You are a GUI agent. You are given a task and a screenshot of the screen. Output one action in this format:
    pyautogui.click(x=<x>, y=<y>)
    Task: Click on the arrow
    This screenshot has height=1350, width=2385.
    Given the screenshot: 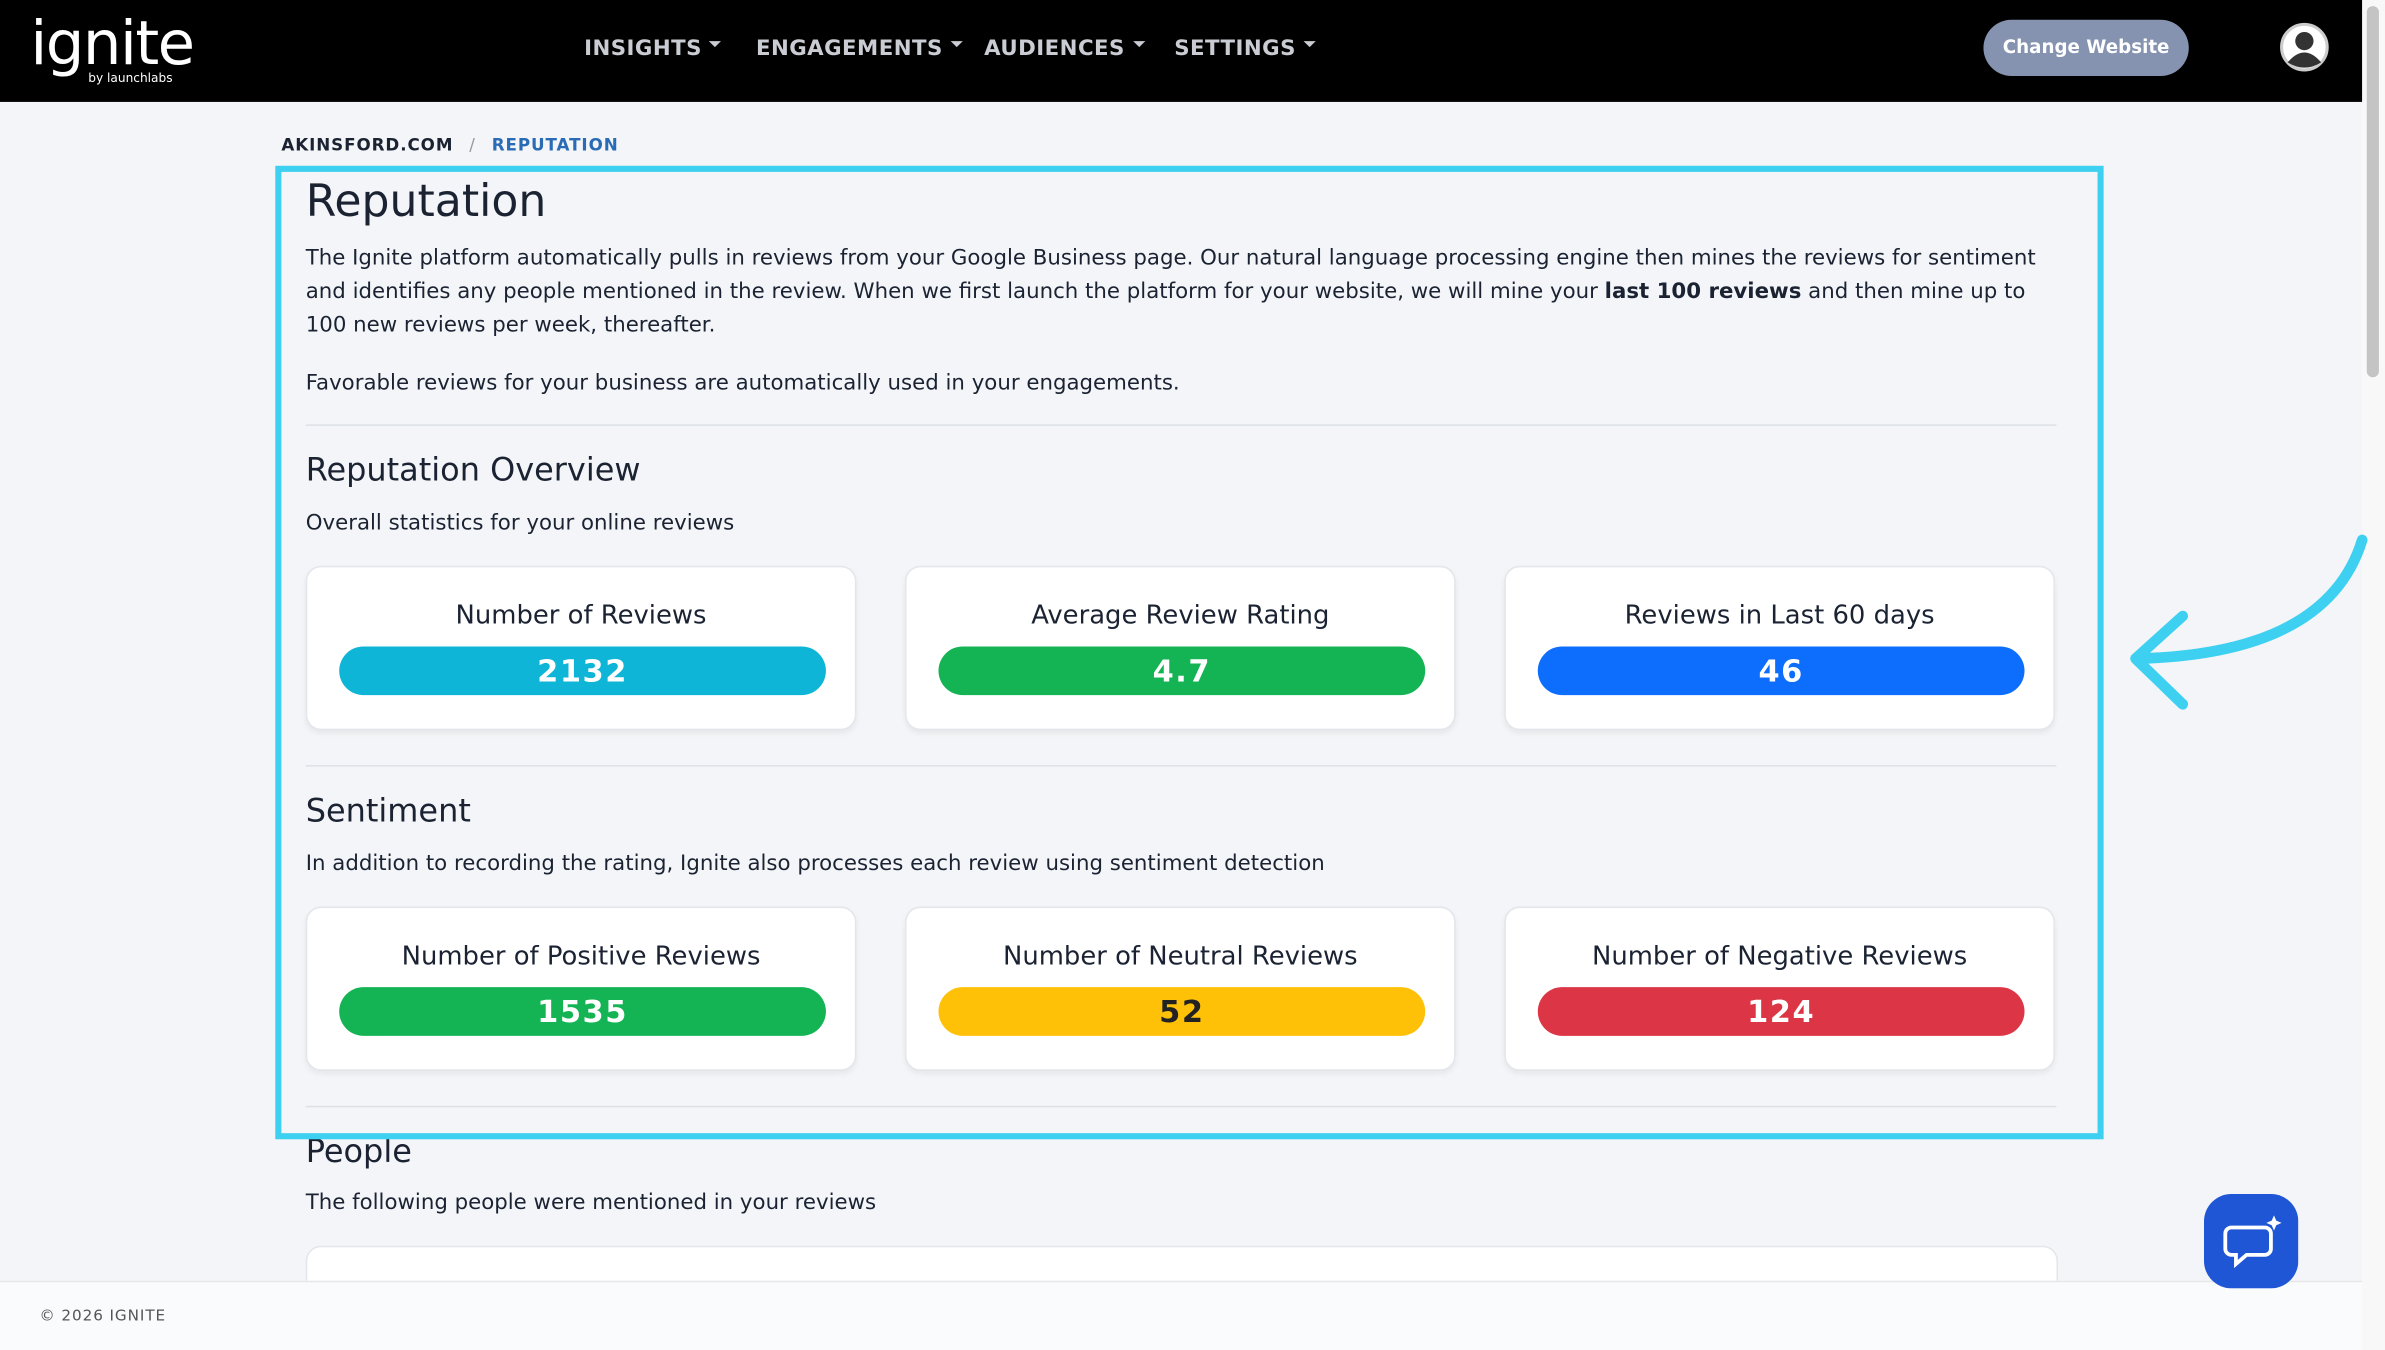 What is the action you would take?
    pyautogui.click(x=2249, y=622)
    